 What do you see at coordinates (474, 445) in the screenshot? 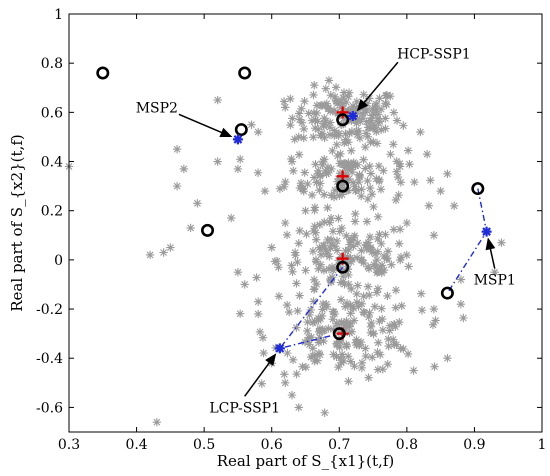
I see `x-tick-label: 0.9` at bounding box center [474, 445].